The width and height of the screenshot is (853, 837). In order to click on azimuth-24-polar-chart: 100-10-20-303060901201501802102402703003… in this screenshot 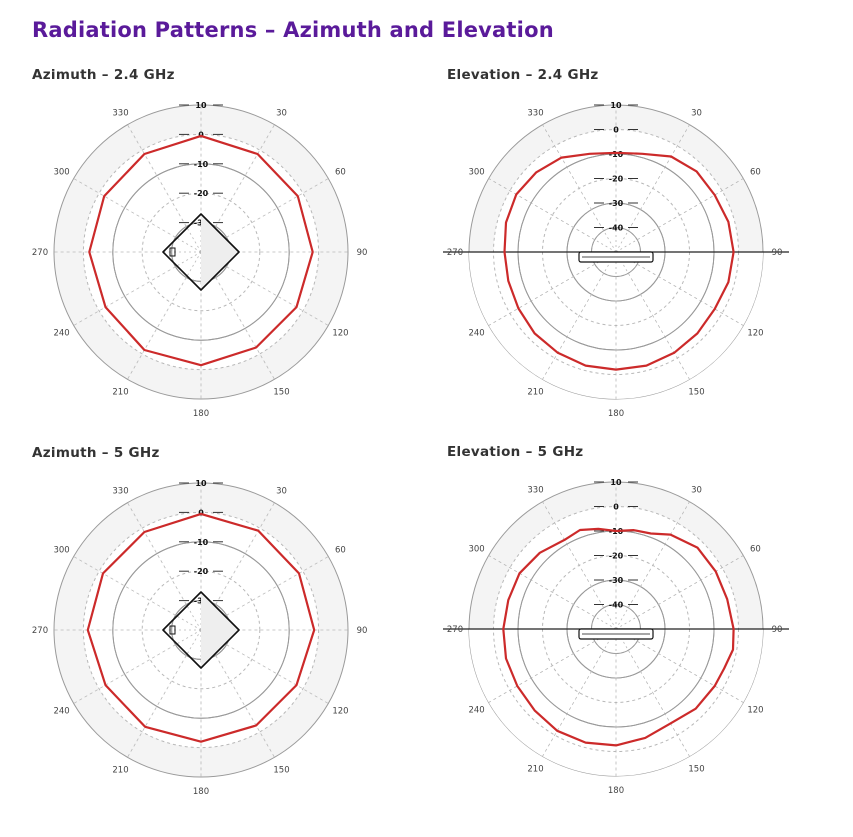, I will do `click(200, 260)`.